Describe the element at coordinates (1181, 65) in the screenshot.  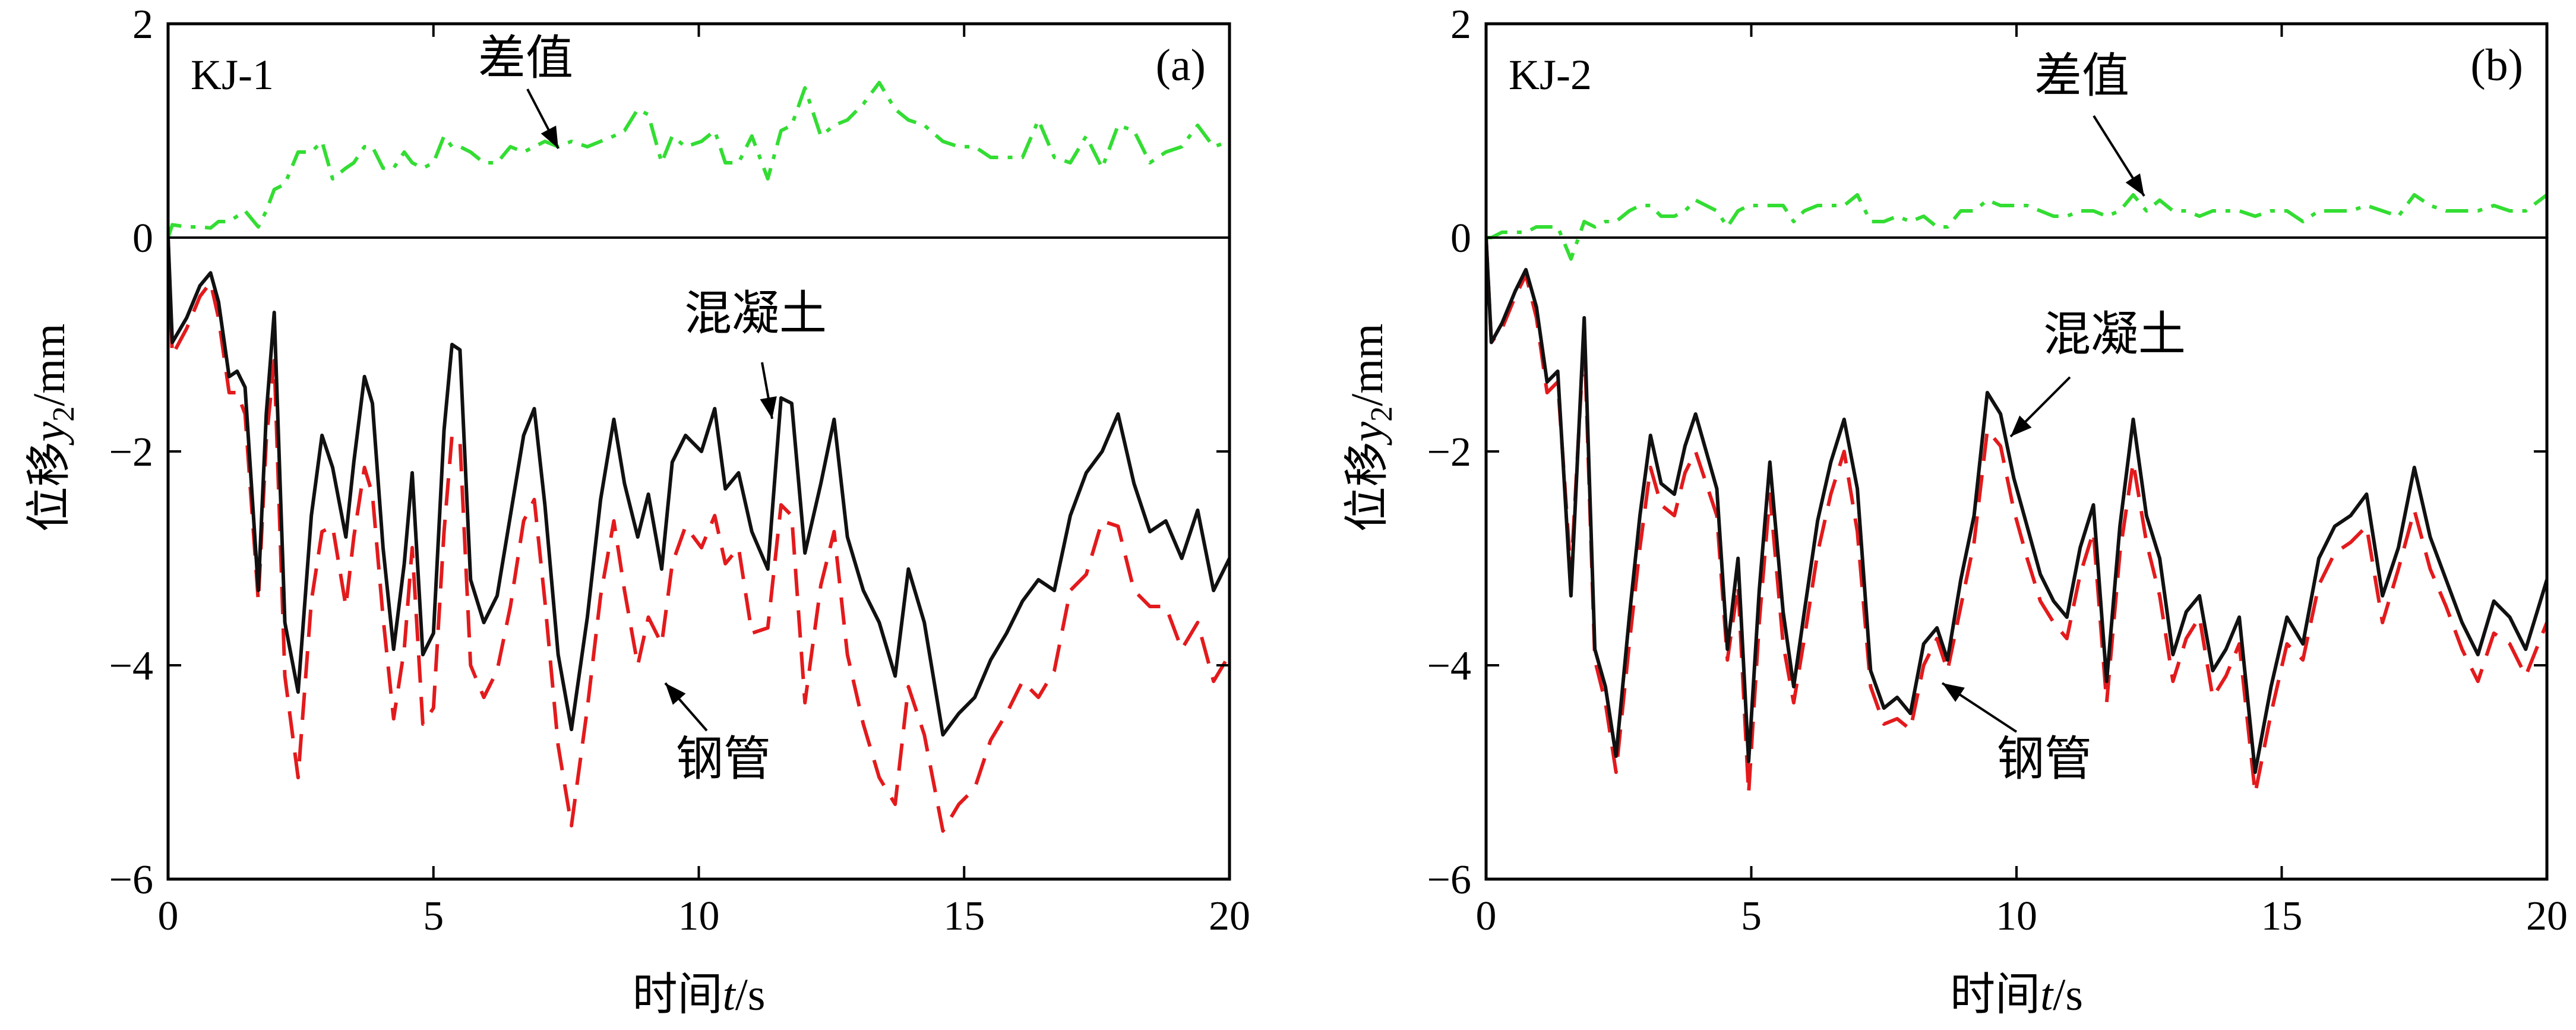
I see `panel-label: (a)` at that location.